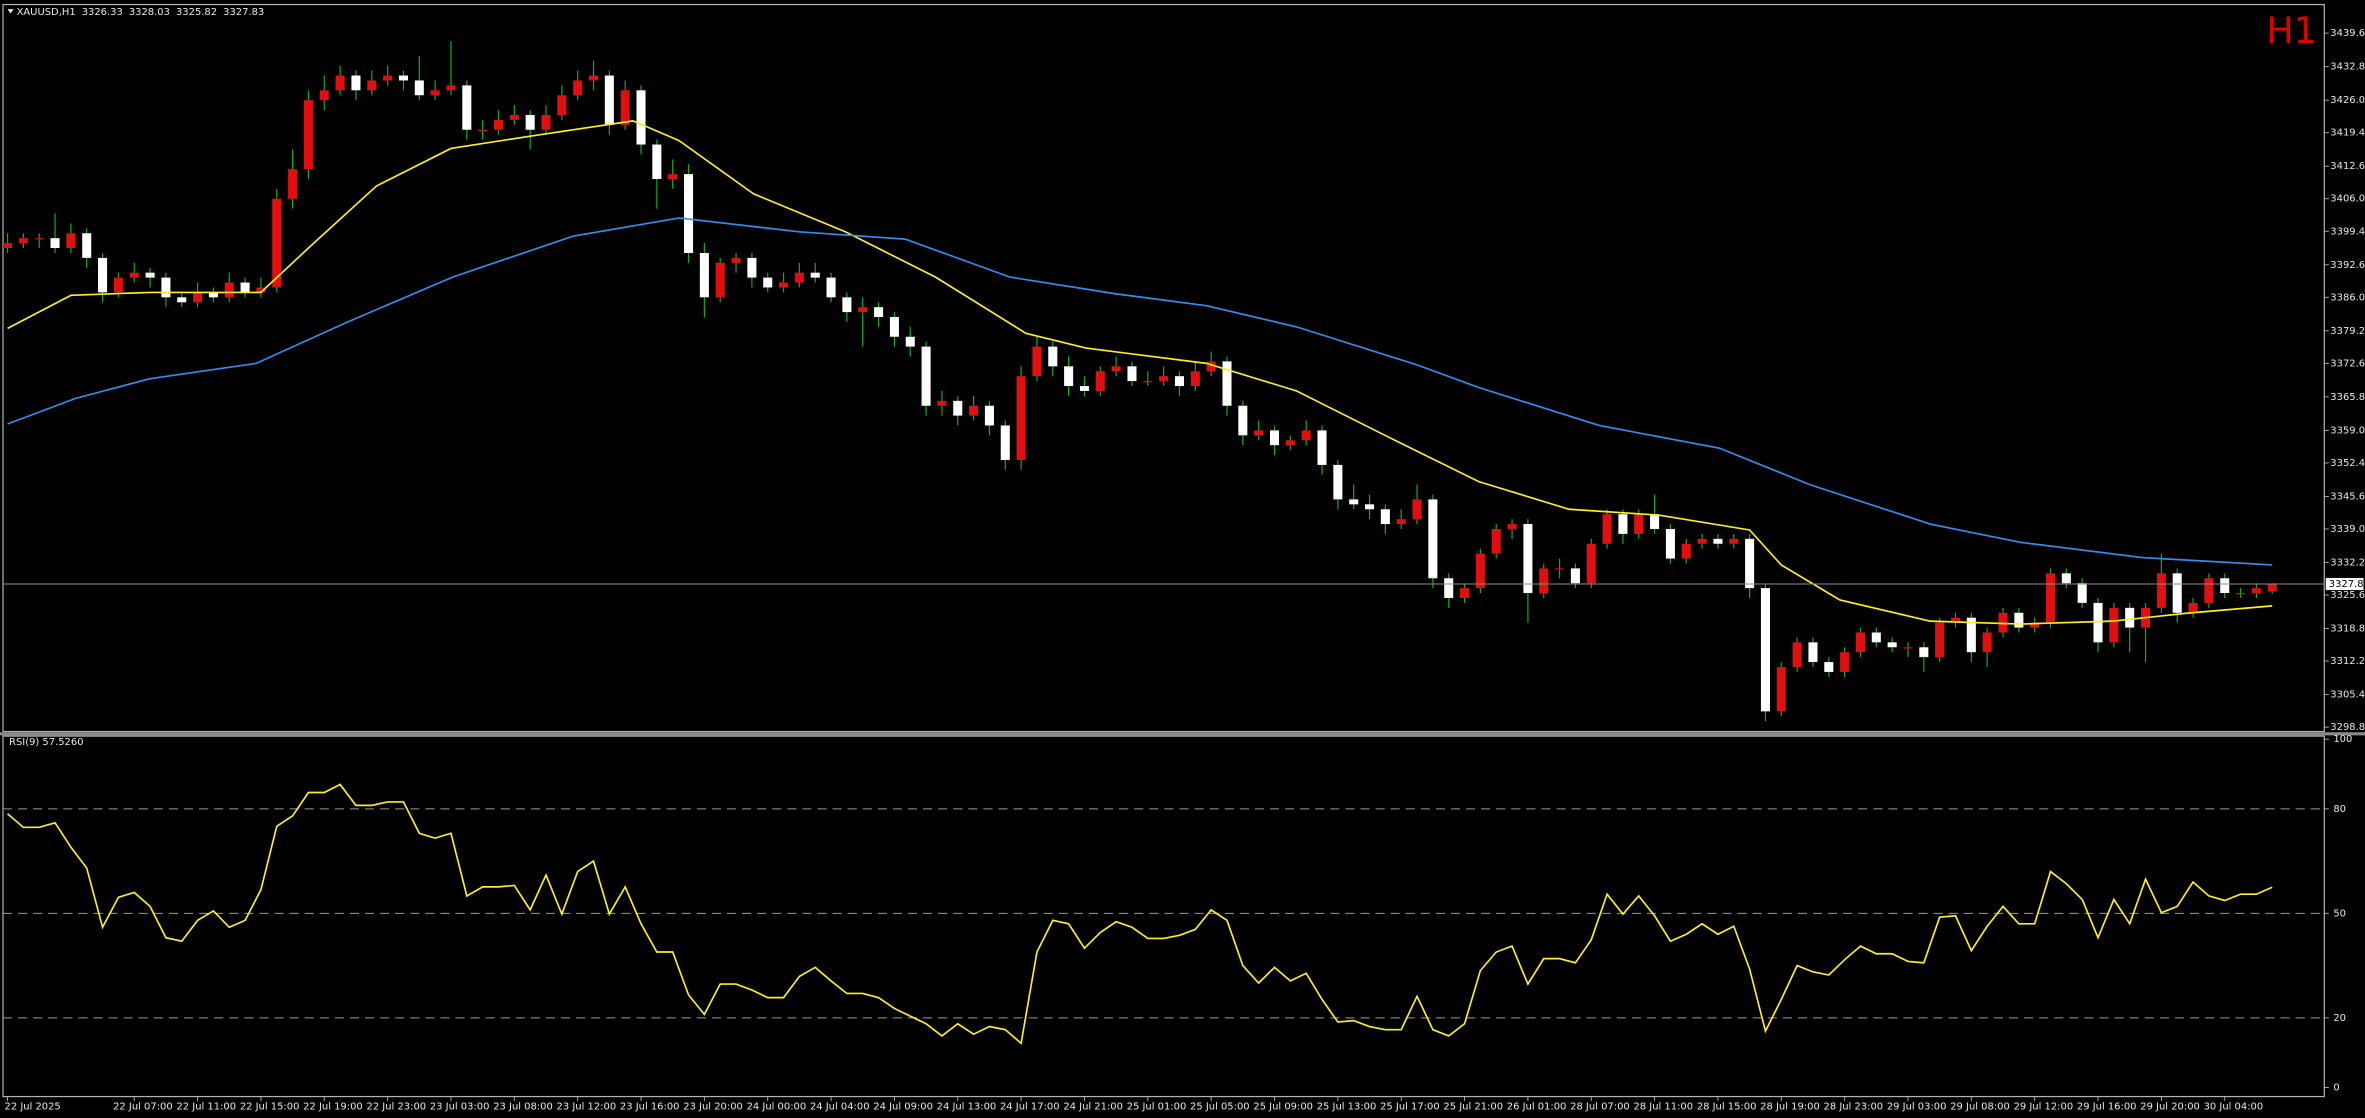 The image size is (2365, 1118). I want to click on y-tick-label: 3419.40, so click(2347, 133).